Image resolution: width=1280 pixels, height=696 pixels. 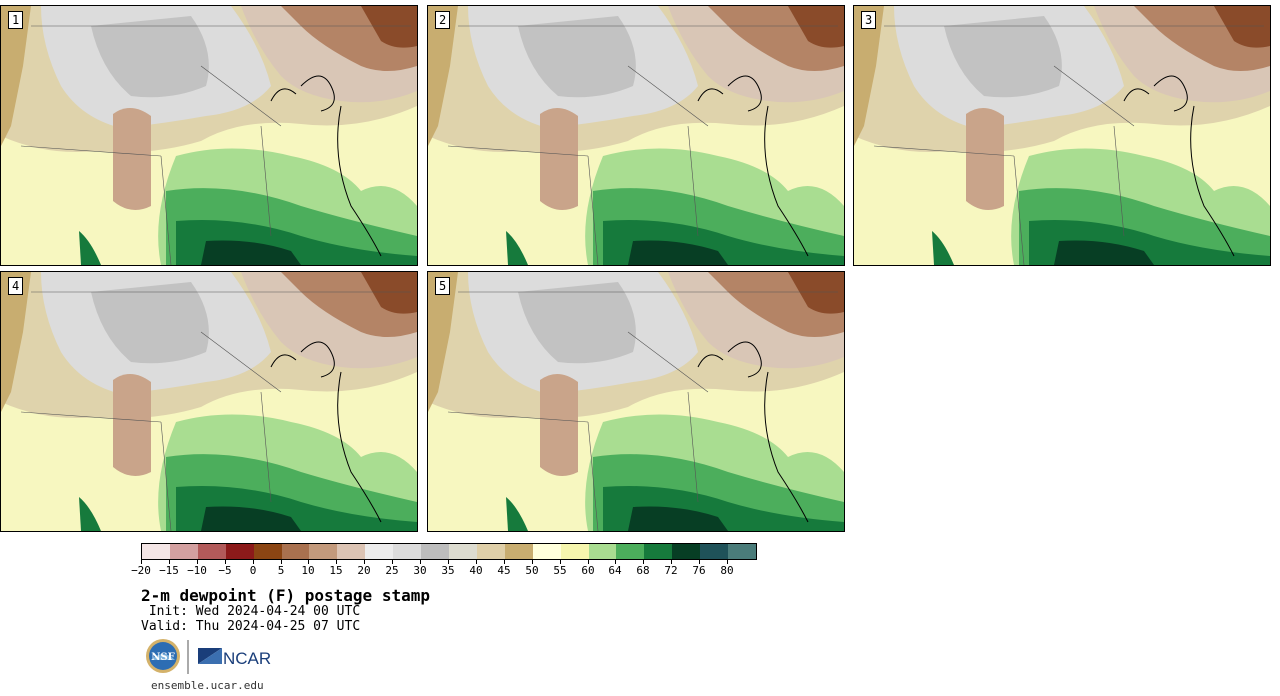 I want to click on panel-label: 2, so click(x=443, y=20).